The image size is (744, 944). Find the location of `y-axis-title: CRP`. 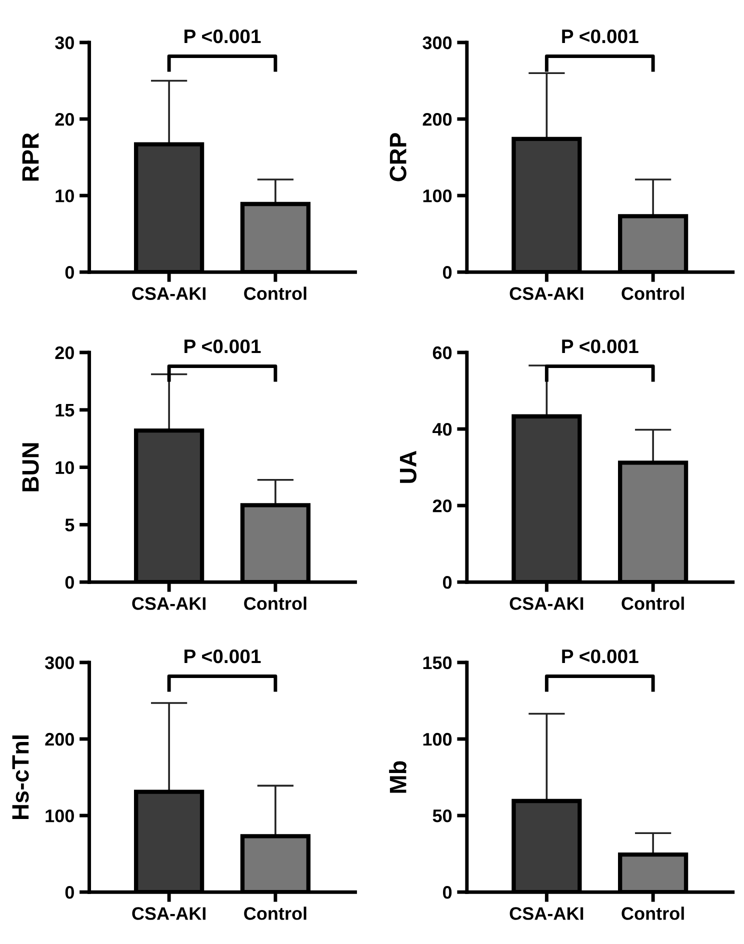

y-axis-title: CRP is located at coordinates (398, 157).